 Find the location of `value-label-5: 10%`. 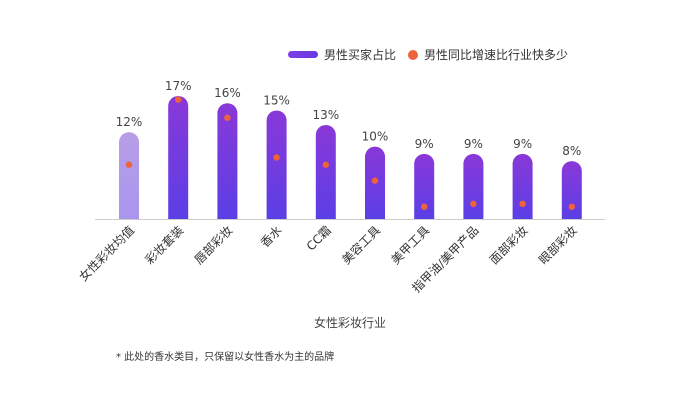

value-label-5: 10% is located at coordinates (375, 137).